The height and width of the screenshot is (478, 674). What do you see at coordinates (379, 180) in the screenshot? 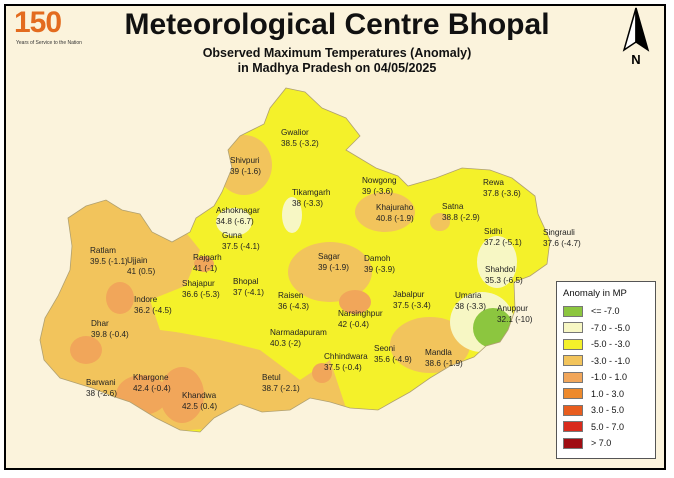
I see `station-name: Nowgong` at bounding box center [379, 180].